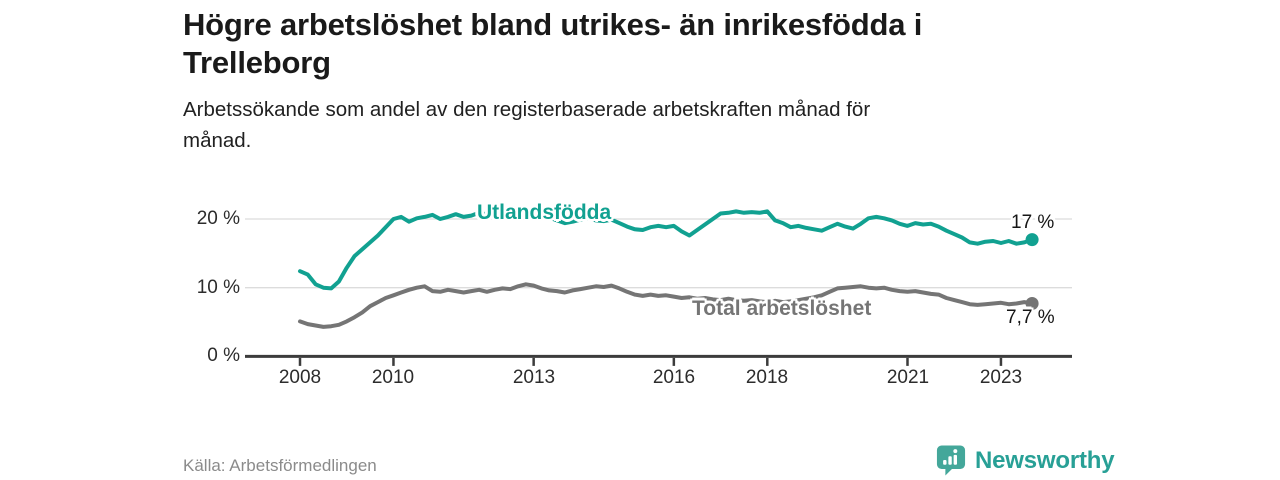 This screenshot has height=480, width=1280. Describe the element at coordinates (1030, 317) in the screenshot. I see `end-value-total: 7,7 %` at that location.